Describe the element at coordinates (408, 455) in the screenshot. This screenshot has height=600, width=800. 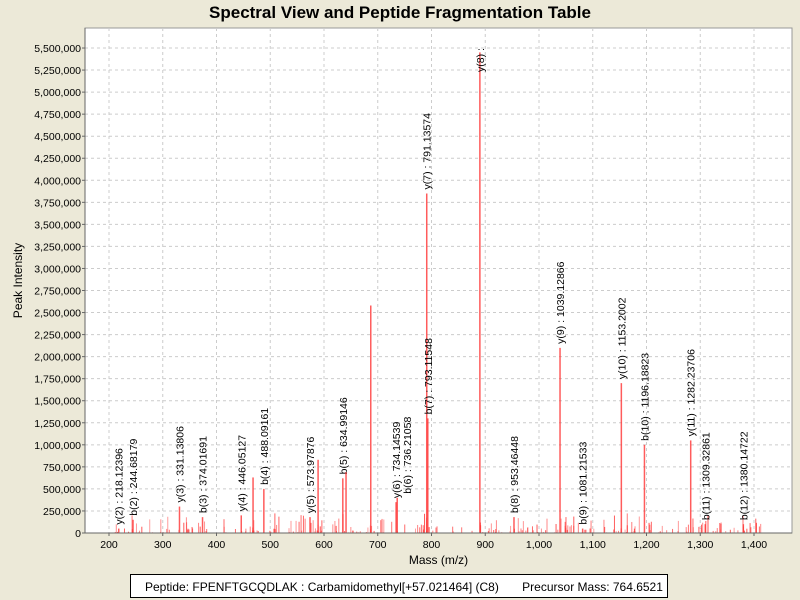
I see `peak-label: b(6) : 736.21058` at that location.